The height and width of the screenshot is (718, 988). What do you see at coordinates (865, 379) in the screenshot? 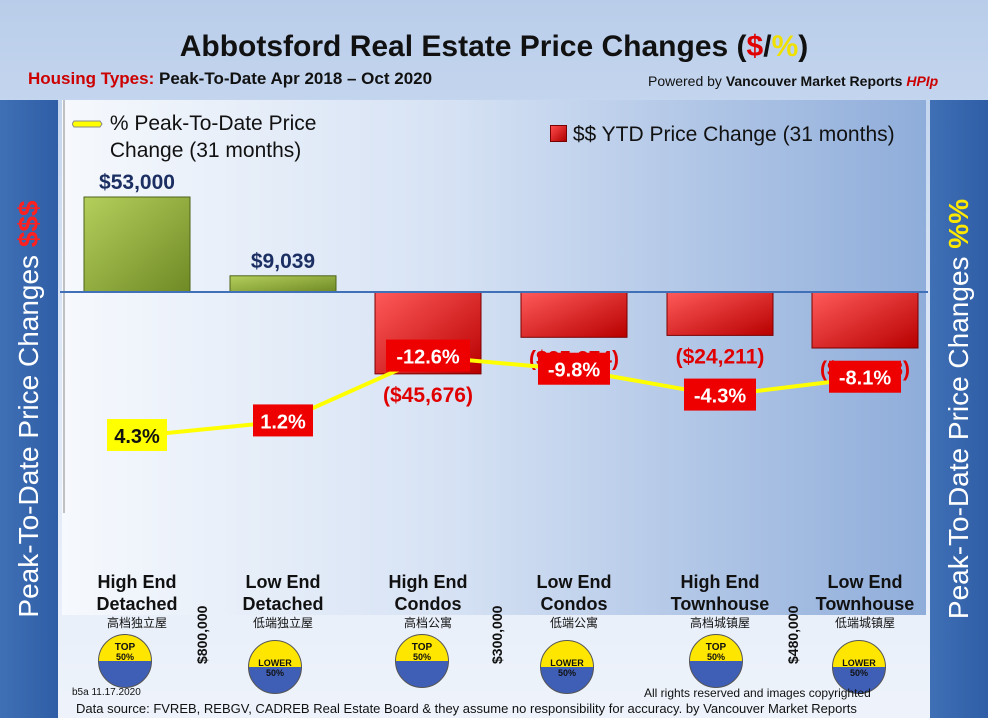
I see `percent-data-label: -8.1%` at bounding box center [865, 379].